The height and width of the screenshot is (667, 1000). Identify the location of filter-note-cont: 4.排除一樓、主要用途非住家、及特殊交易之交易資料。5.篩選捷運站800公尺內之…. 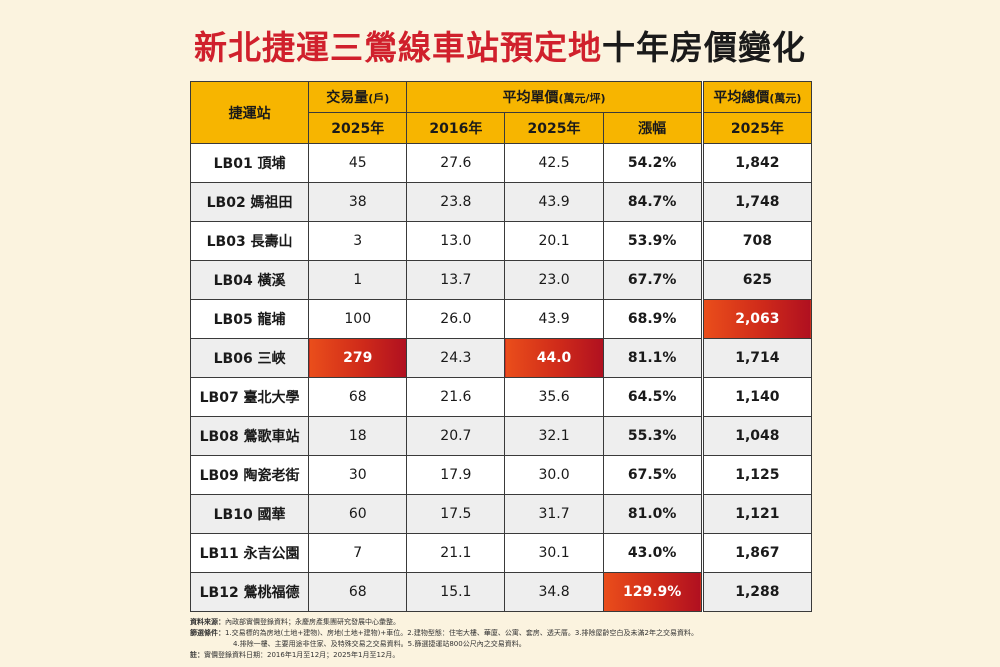
(379, 644).